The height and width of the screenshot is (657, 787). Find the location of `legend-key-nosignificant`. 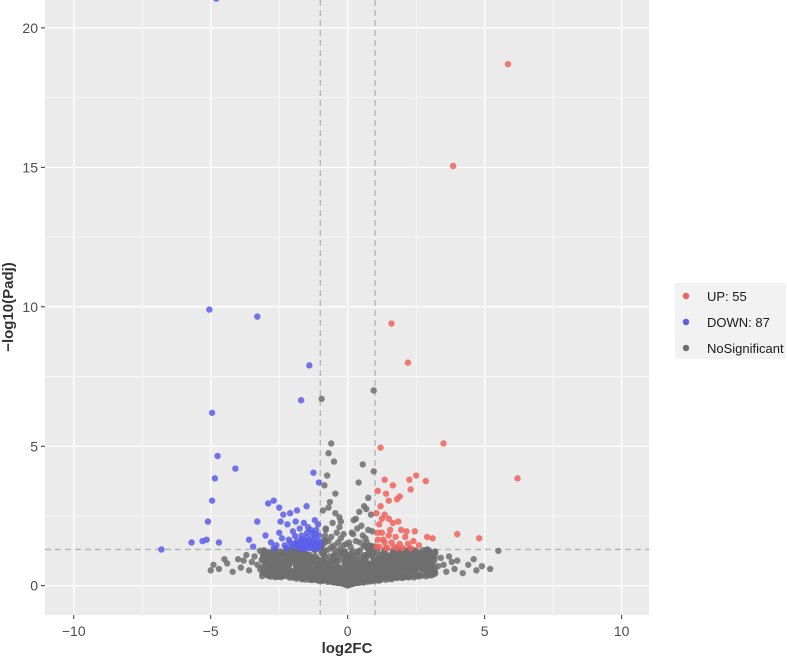

legend-key-nosignificant is located at coordinates (686, 348).